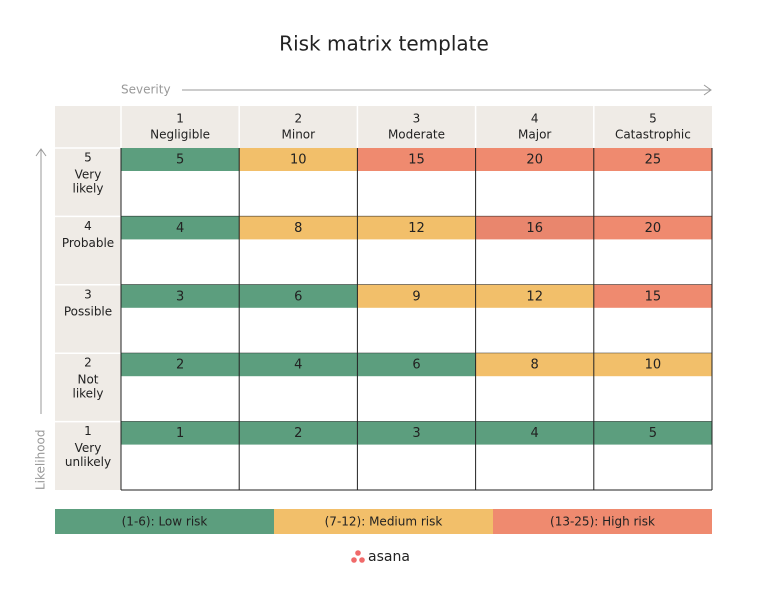 The image size is (768, 598). I want to click on likelihood-label: Likelihood, so click(41, 460).